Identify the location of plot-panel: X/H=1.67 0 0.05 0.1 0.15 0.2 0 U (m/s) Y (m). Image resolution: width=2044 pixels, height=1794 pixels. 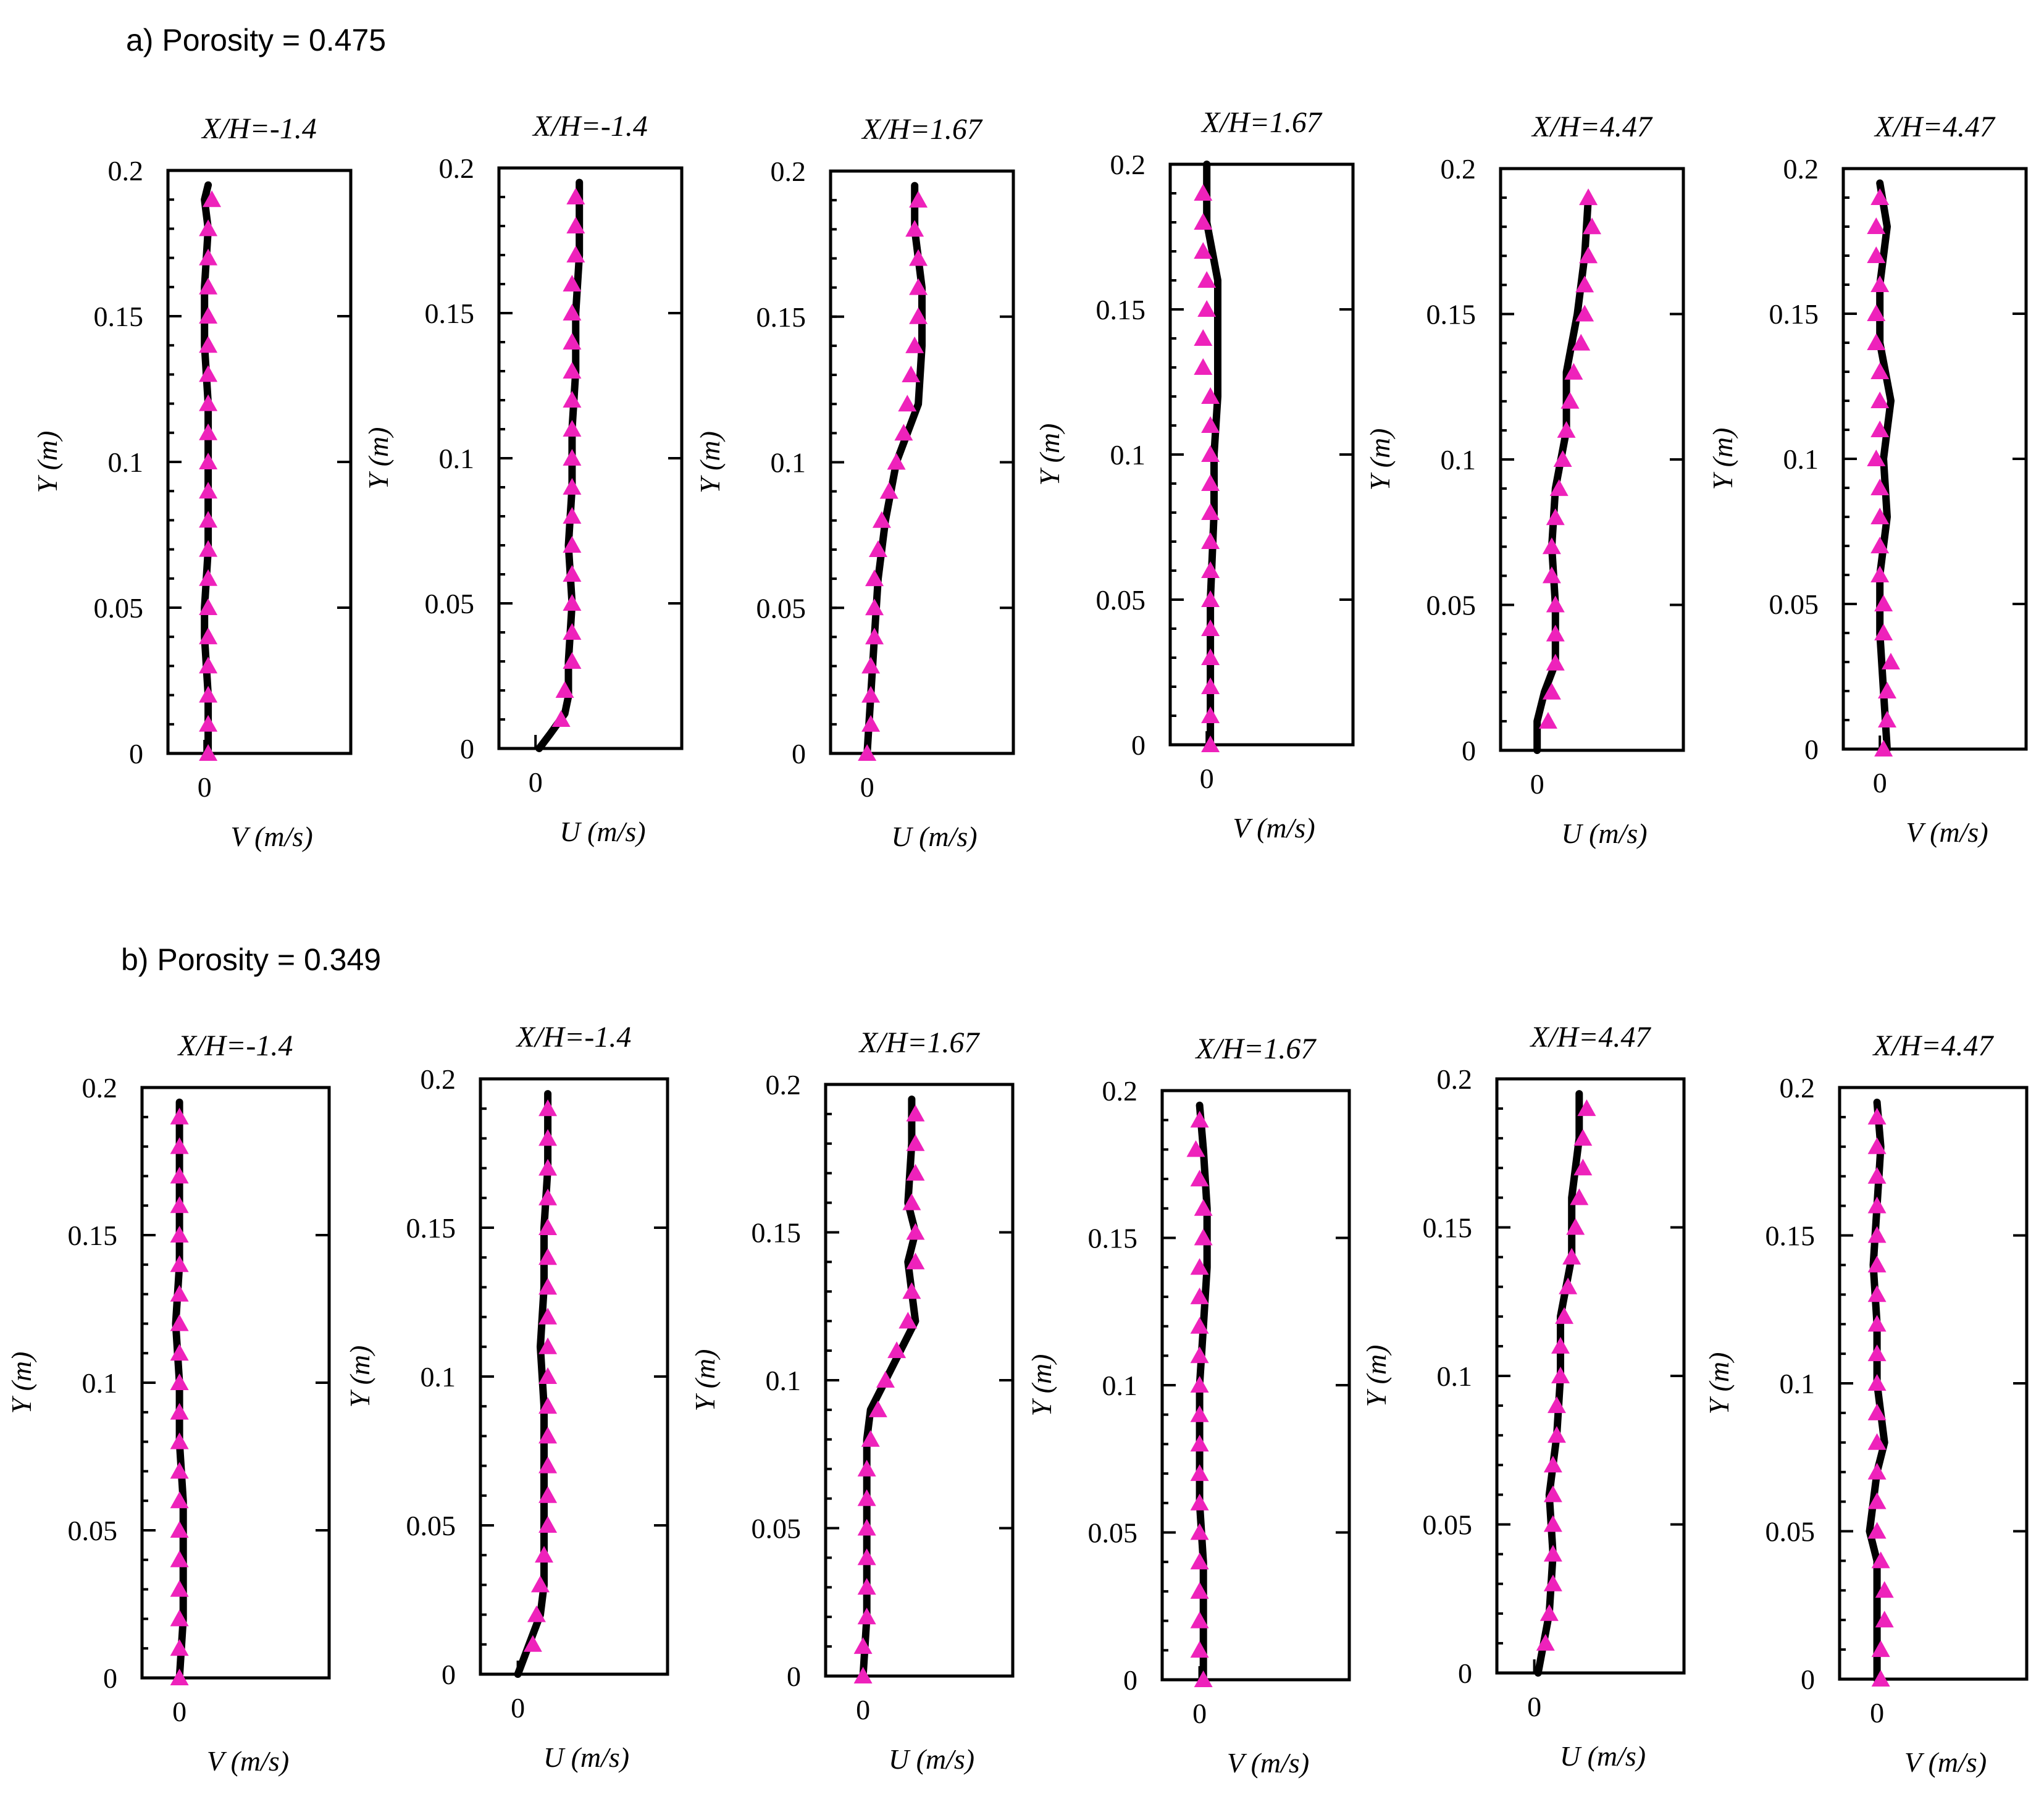
(854, 483).